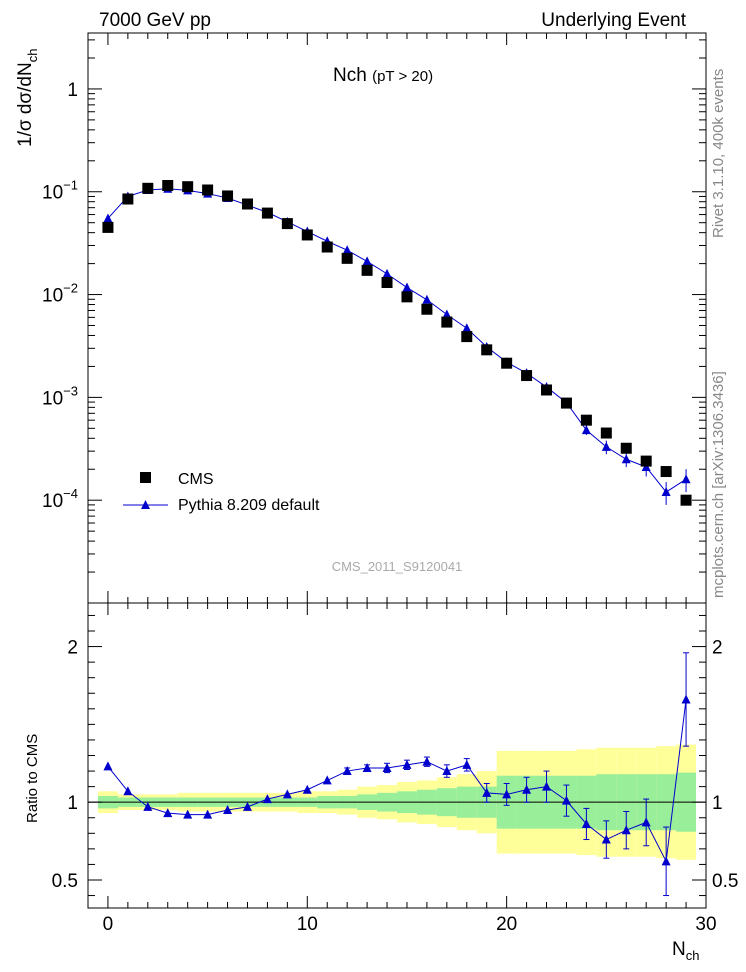  What do you see at coordinates (108, 924) in the screenshot?
I see `ratio-xtick-label: 0` at bounding box center [108, 924].